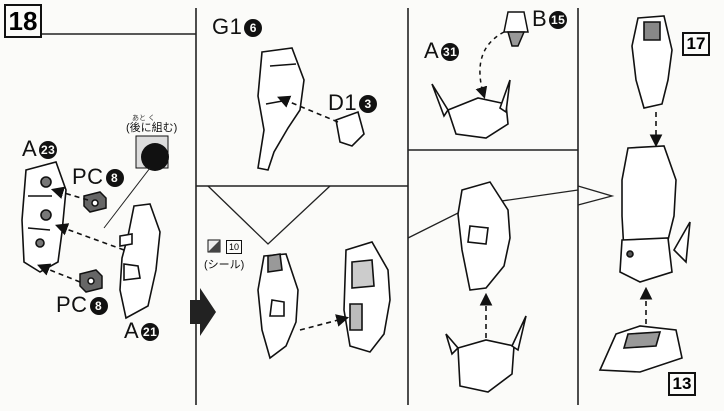 Image resolution: width=724 pixels, height=411 pixels. I want to click on label-pc-bottom-num: 8, so click(98, 306).